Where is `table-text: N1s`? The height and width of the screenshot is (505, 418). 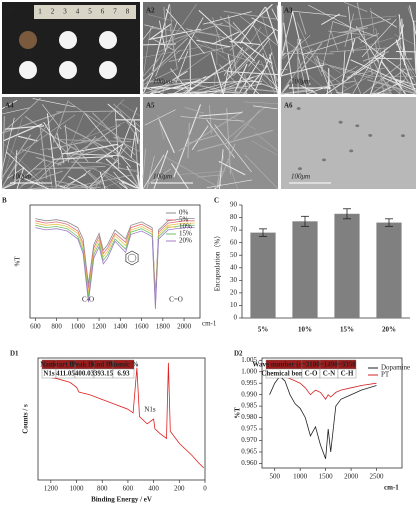
table-text: N1s is located at coordinates (49, 373).